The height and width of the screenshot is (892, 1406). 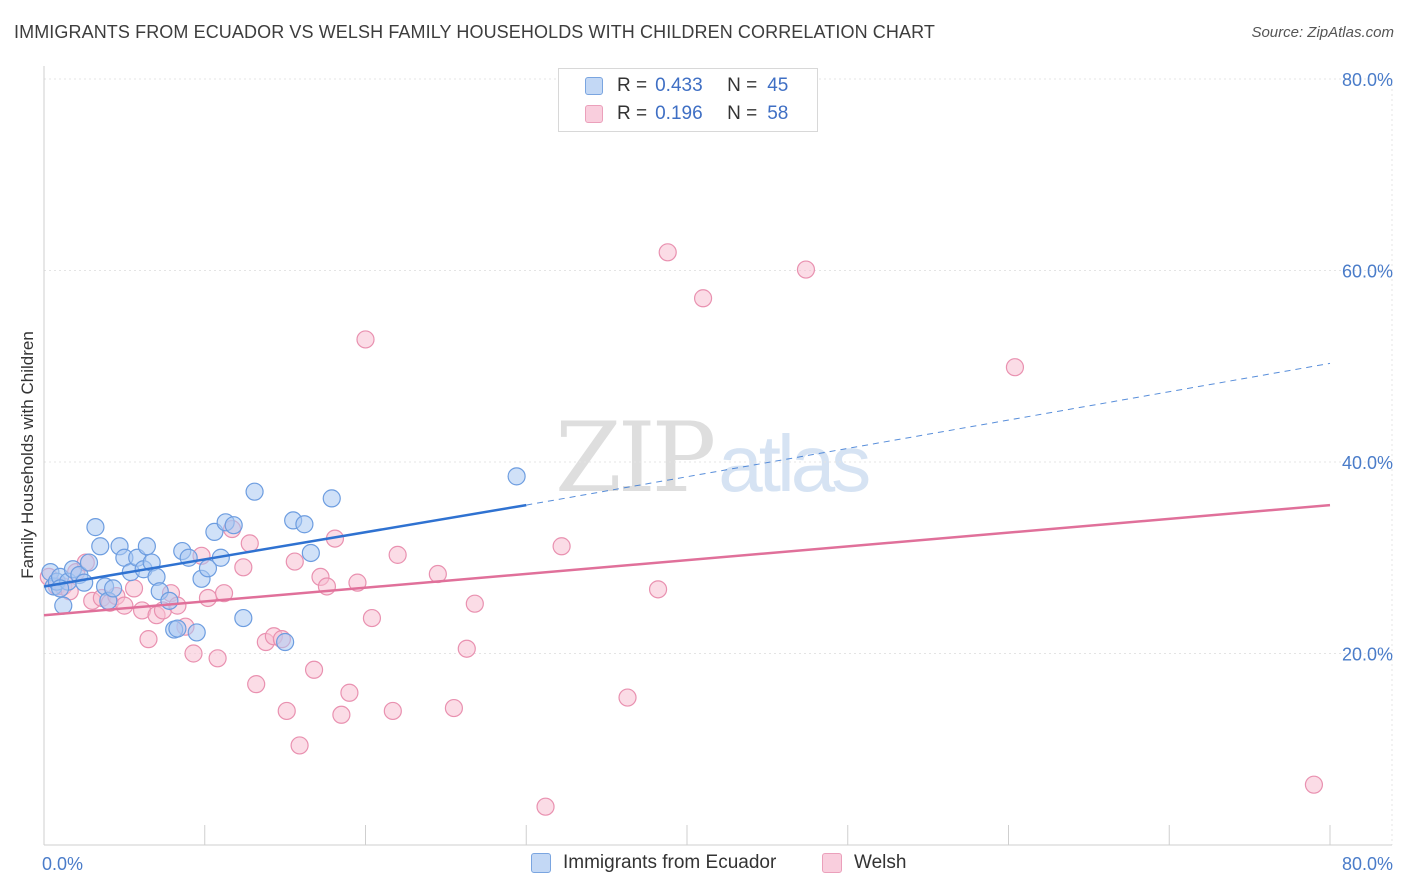 I want to click on correlation-legend: R = 0.433 N = 45 R = 0.196 N = 58, so click(x=688, y=100).